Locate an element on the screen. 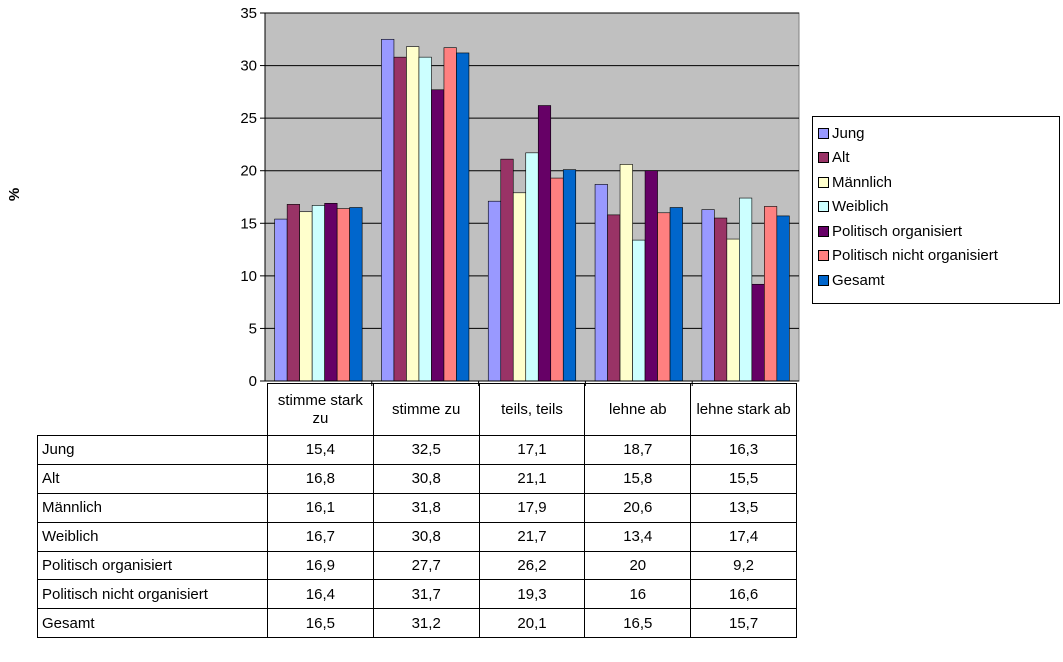 The height and width of the screenshot is (662, 1063). table-cell: 26,2 is located at coordinates (532, 565).